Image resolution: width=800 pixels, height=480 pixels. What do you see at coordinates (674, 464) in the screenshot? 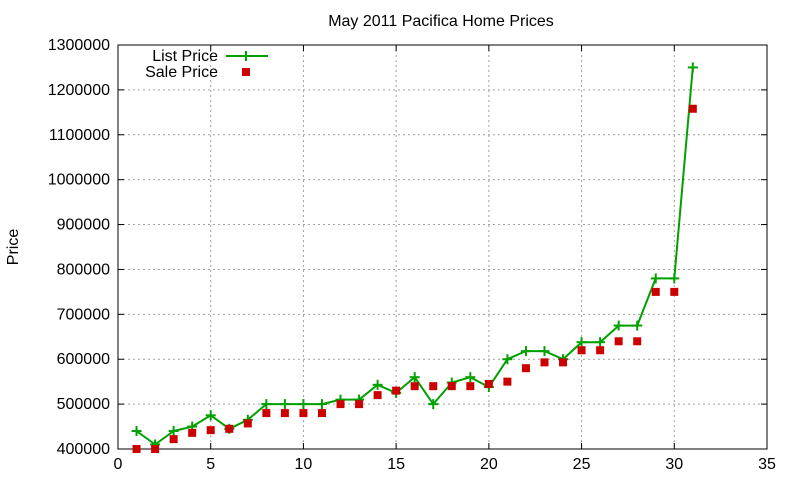
I see `x-tick-label: 30` at bounding box center [674, 464].